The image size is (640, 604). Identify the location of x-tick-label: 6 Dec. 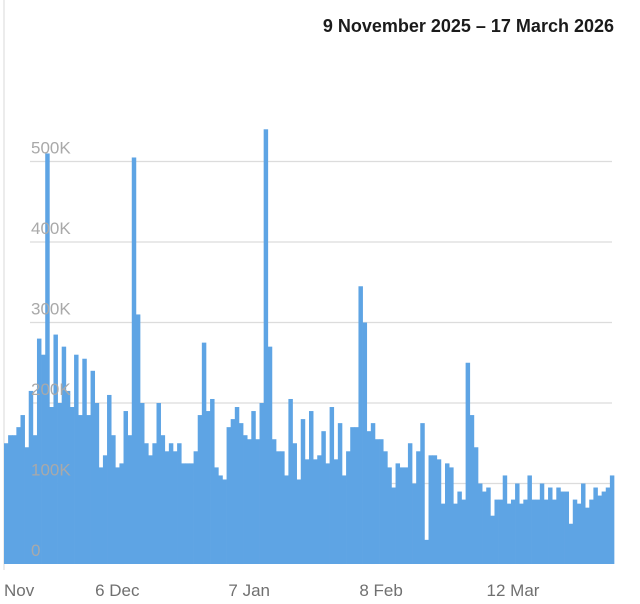
(117, 590).